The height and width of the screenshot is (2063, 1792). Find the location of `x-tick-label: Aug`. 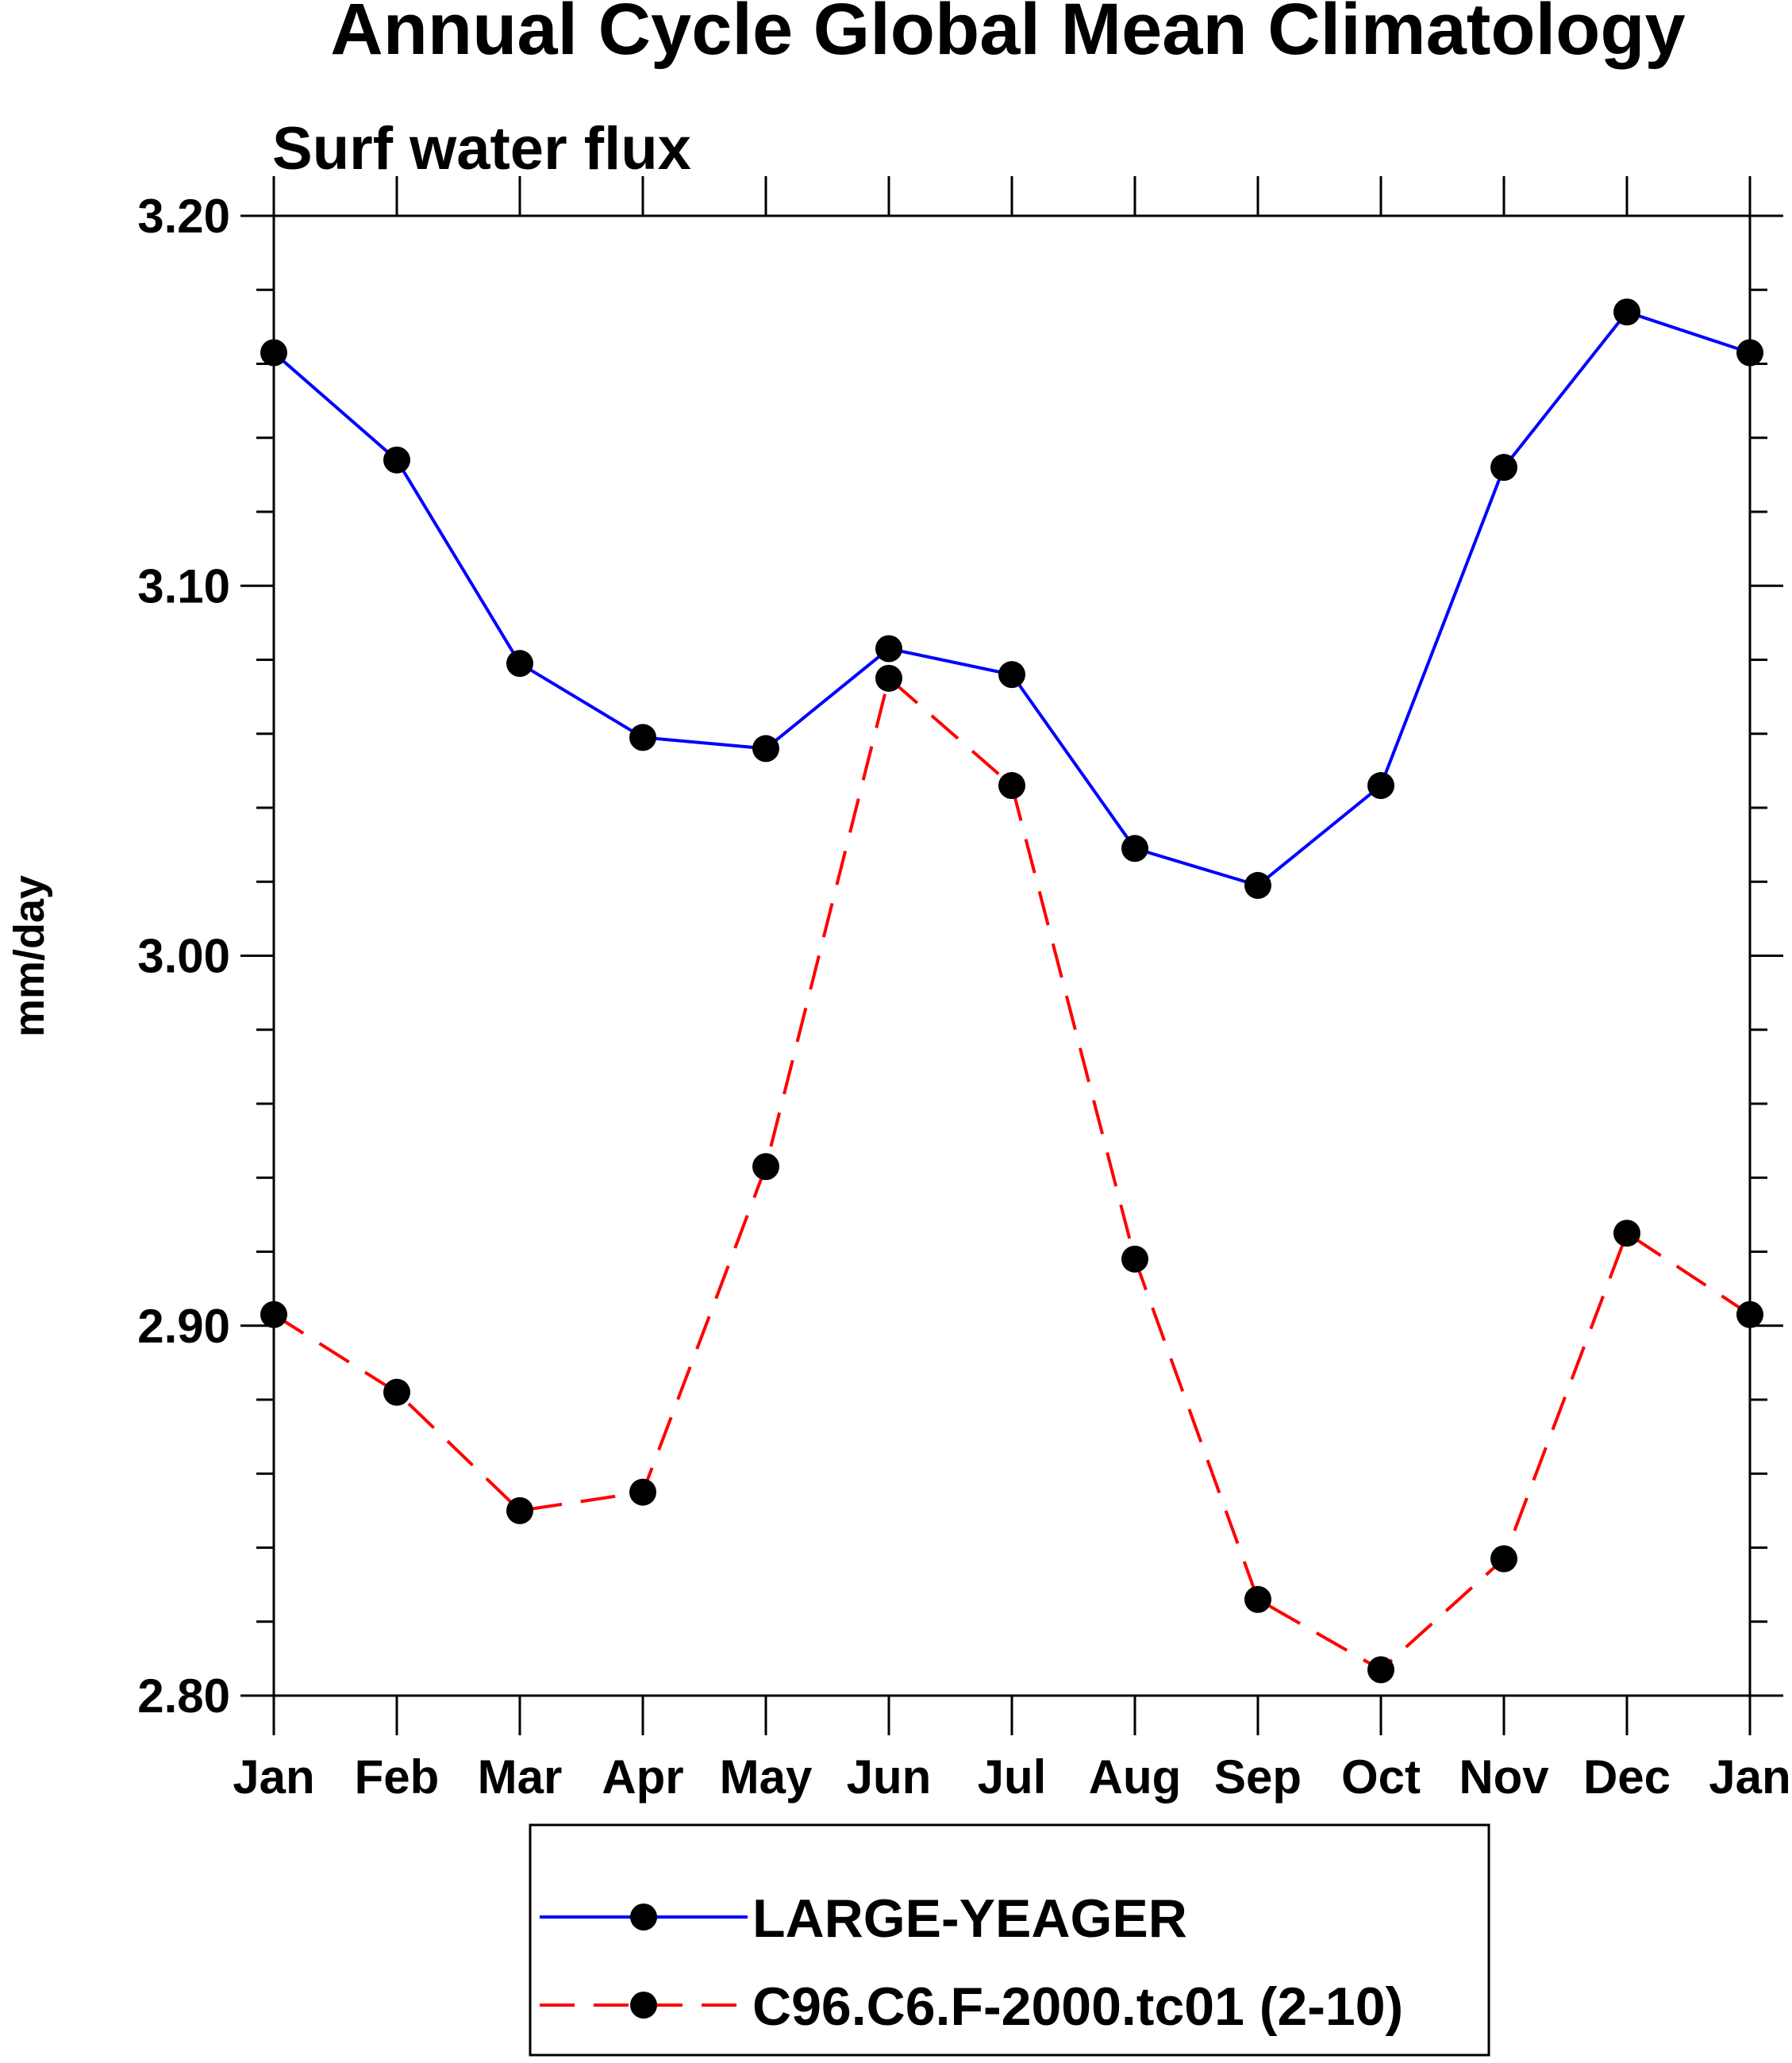

x-tick-label: Aug is located at coordinates (1135, 1777).